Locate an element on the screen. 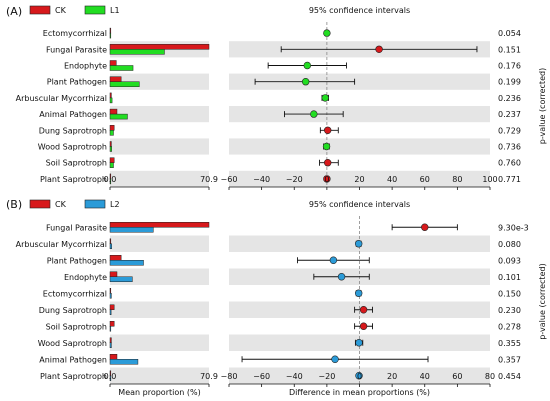 Image resolution: width=550 pixels, height=401 pixels. p-value: 0.199 is located at coordinates (509, 82).